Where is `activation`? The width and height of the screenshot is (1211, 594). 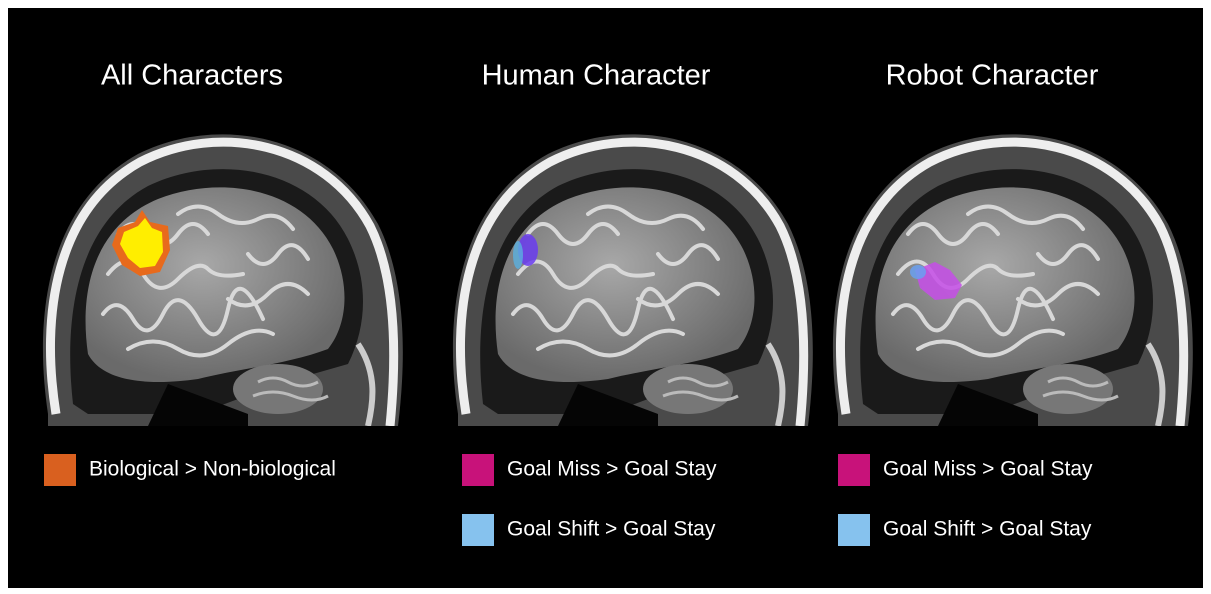 activation is located at coordinates (537, 255).